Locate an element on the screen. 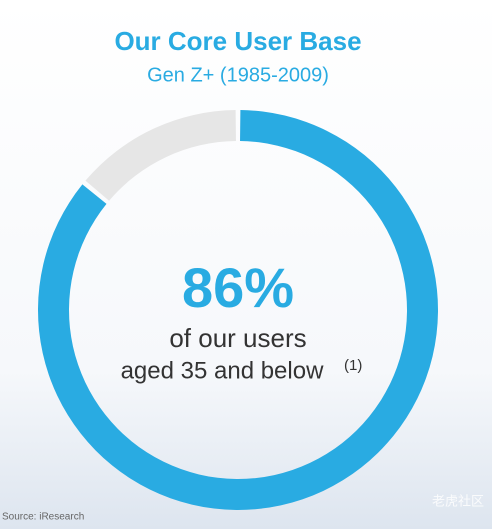  watermark: 老虎社区 is located at coordinates (458, 500).